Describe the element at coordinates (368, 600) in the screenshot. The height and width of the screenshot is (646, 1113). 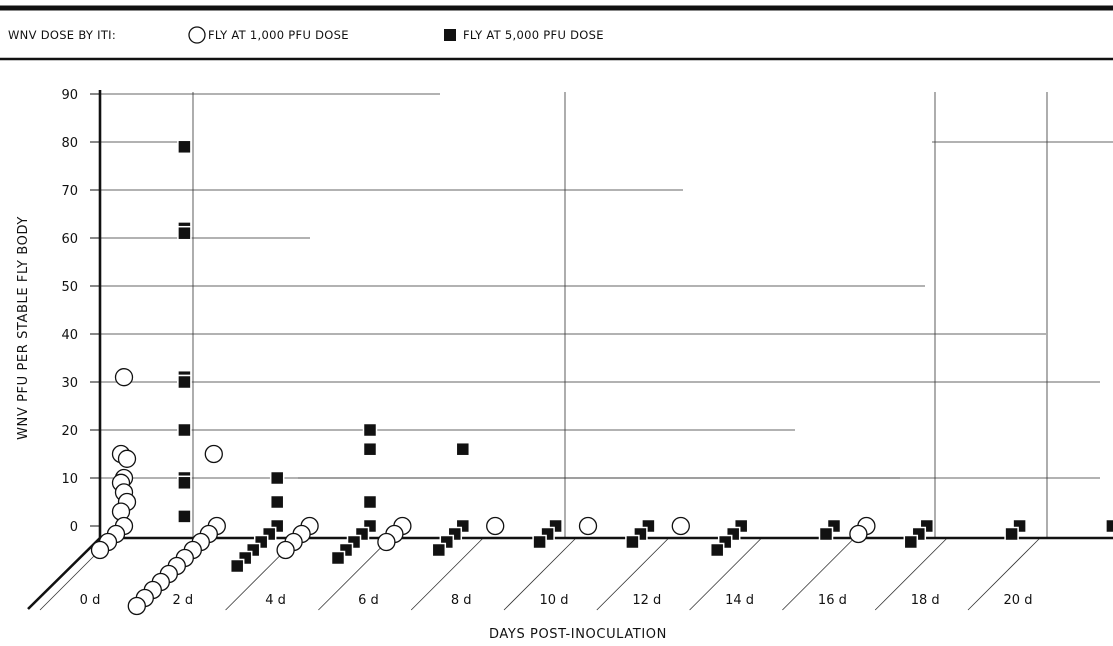
I see `x-tick-label: 6 d` at that location.